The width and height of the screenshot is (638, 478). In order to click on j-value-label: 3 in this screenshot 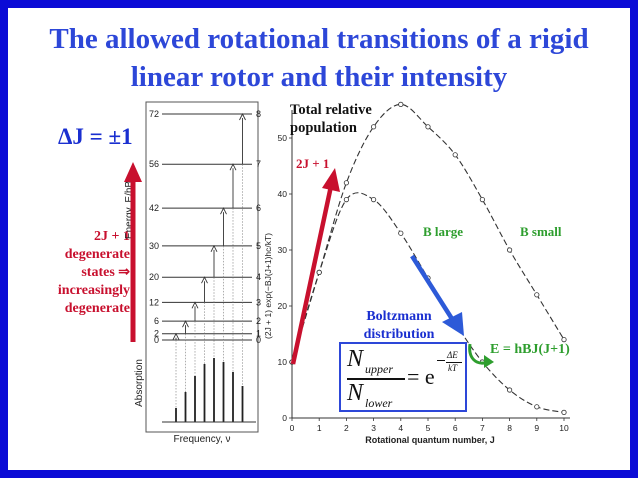, I will do `click(258, 302)`.